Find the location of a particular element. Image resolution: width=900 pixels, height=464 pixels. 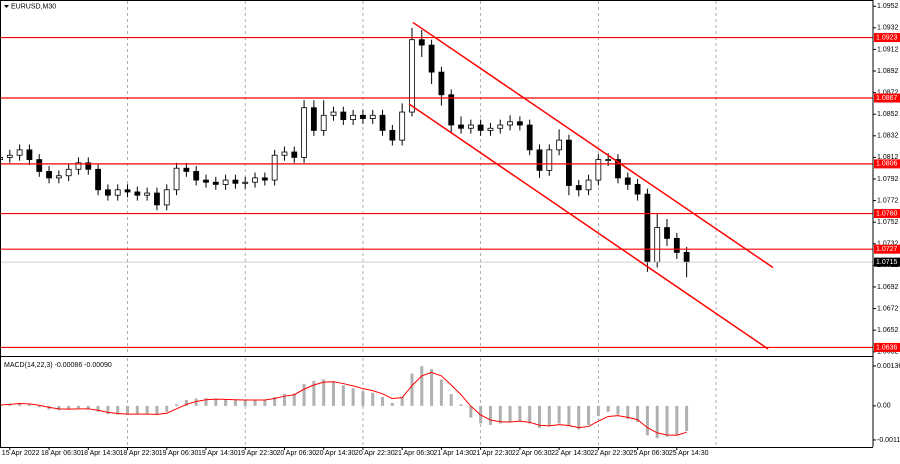

y-tick-label: 0.00 is located at coordinates (884, 406).